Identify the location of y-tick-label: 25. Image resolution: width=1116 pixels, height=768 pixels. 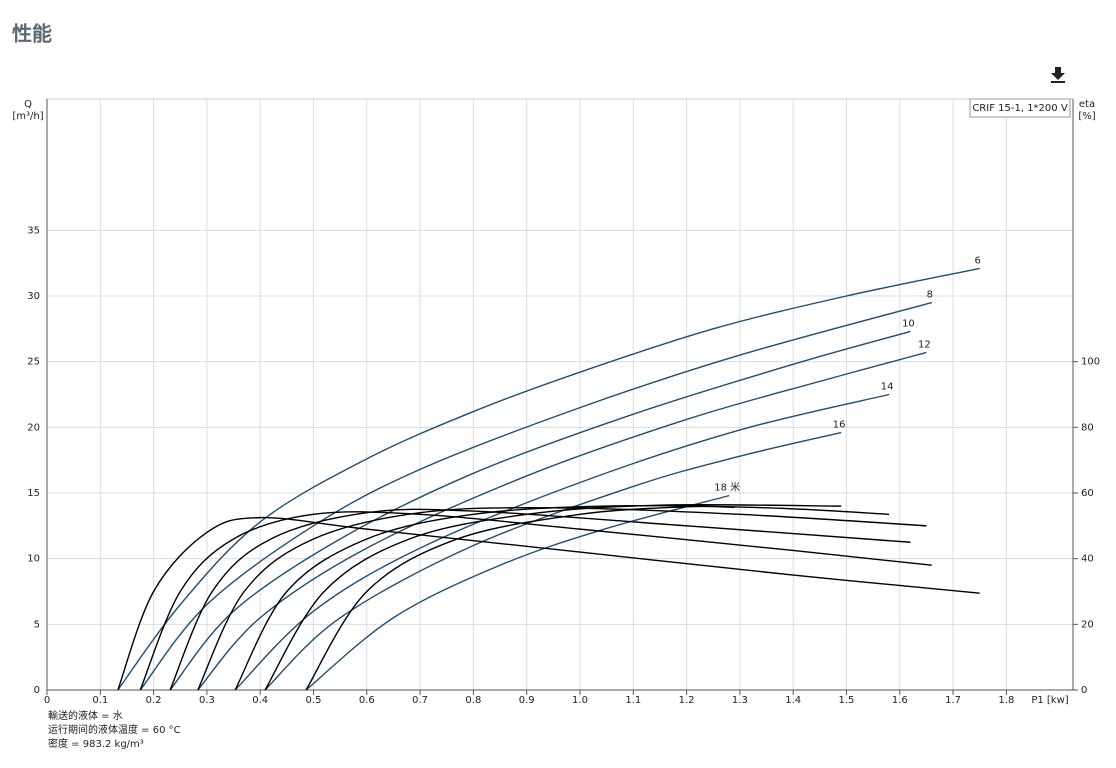
(33, 362).